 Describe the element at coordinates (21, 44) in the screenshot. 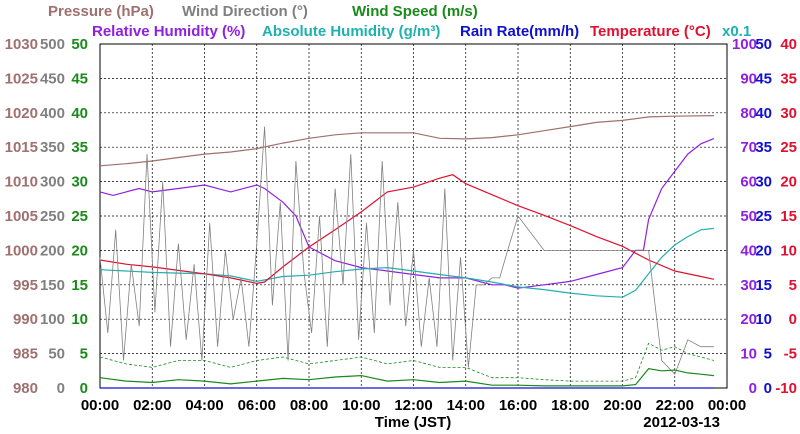

I see `pressure-tick: 1030` at that location.